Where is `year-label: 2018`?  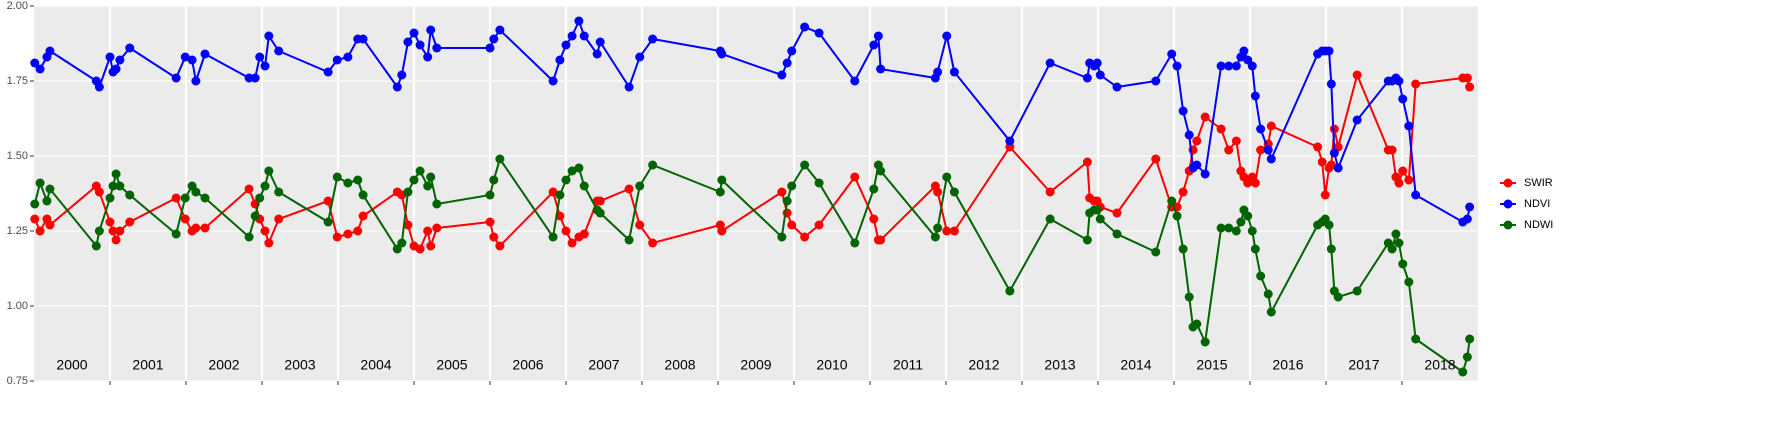
year-label: 2018 is located at coordinates (1439, 365).